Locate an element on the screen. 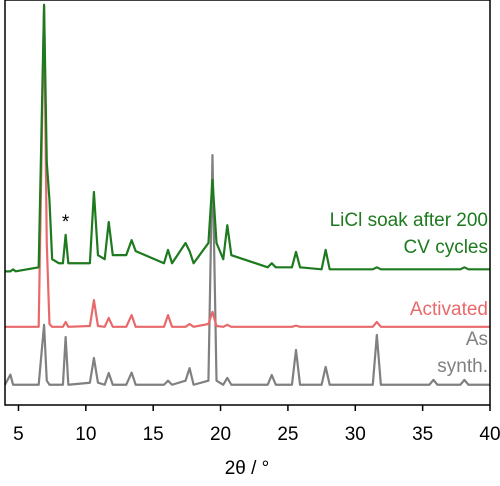 The width and height of the screenshot is (500, 486). x-tick-label: 20 is located at coordinates (220, 434).